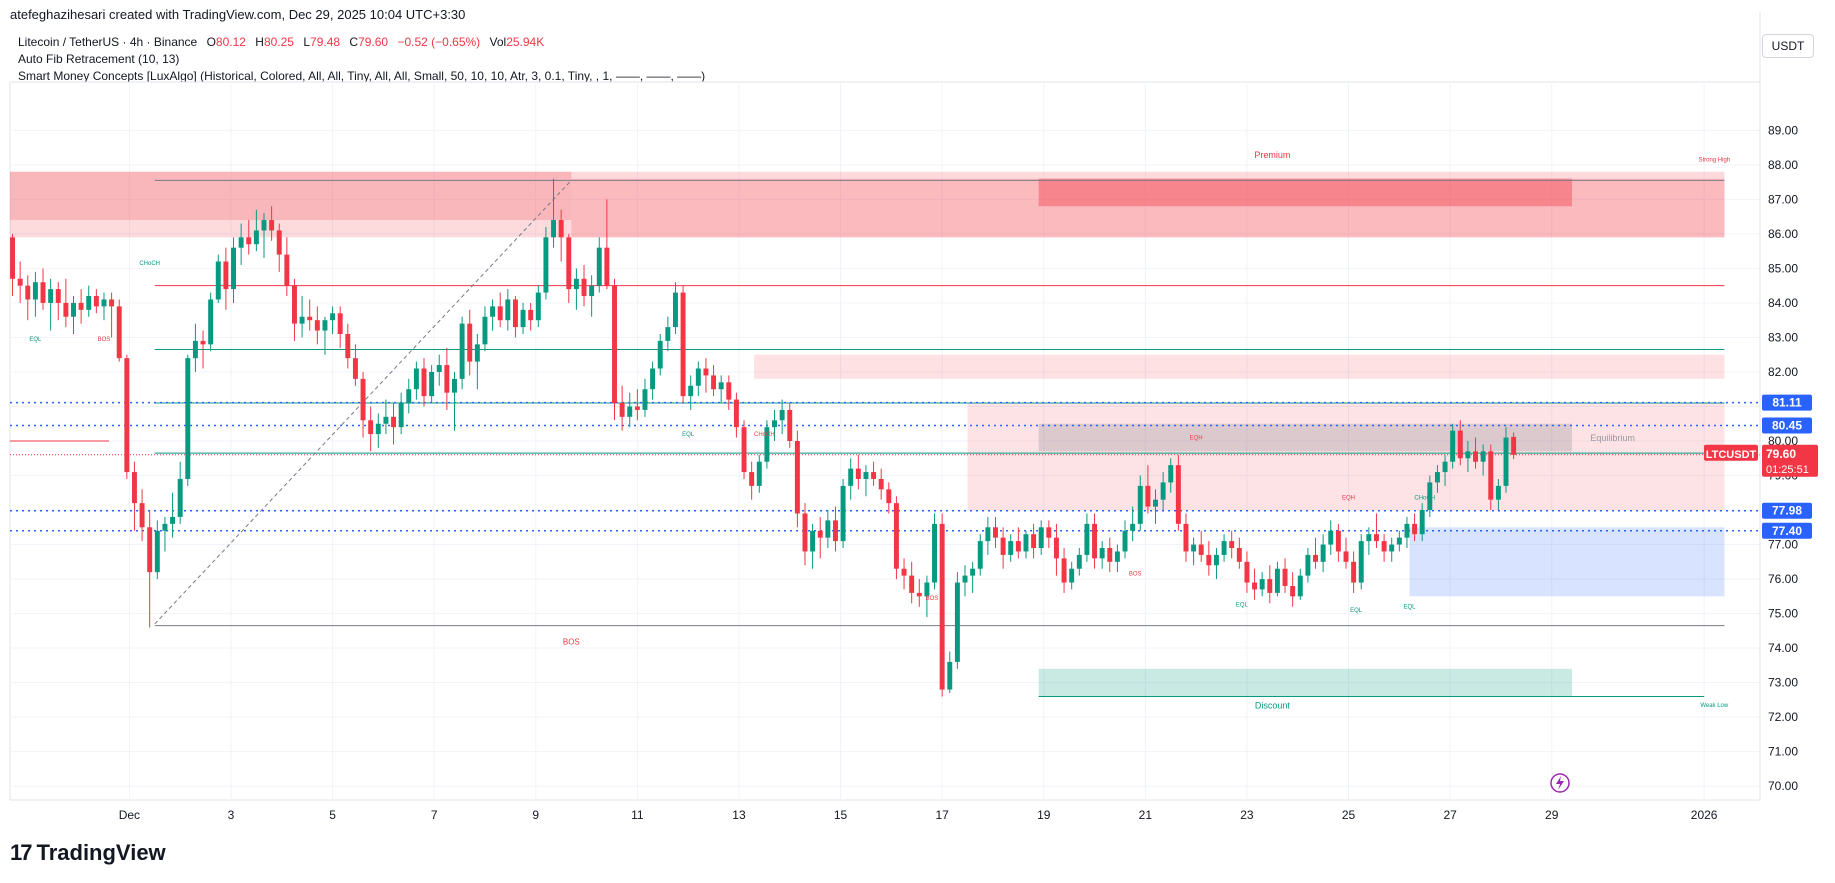  I want to click on annotation-label: Discount, so click(1273, 706).